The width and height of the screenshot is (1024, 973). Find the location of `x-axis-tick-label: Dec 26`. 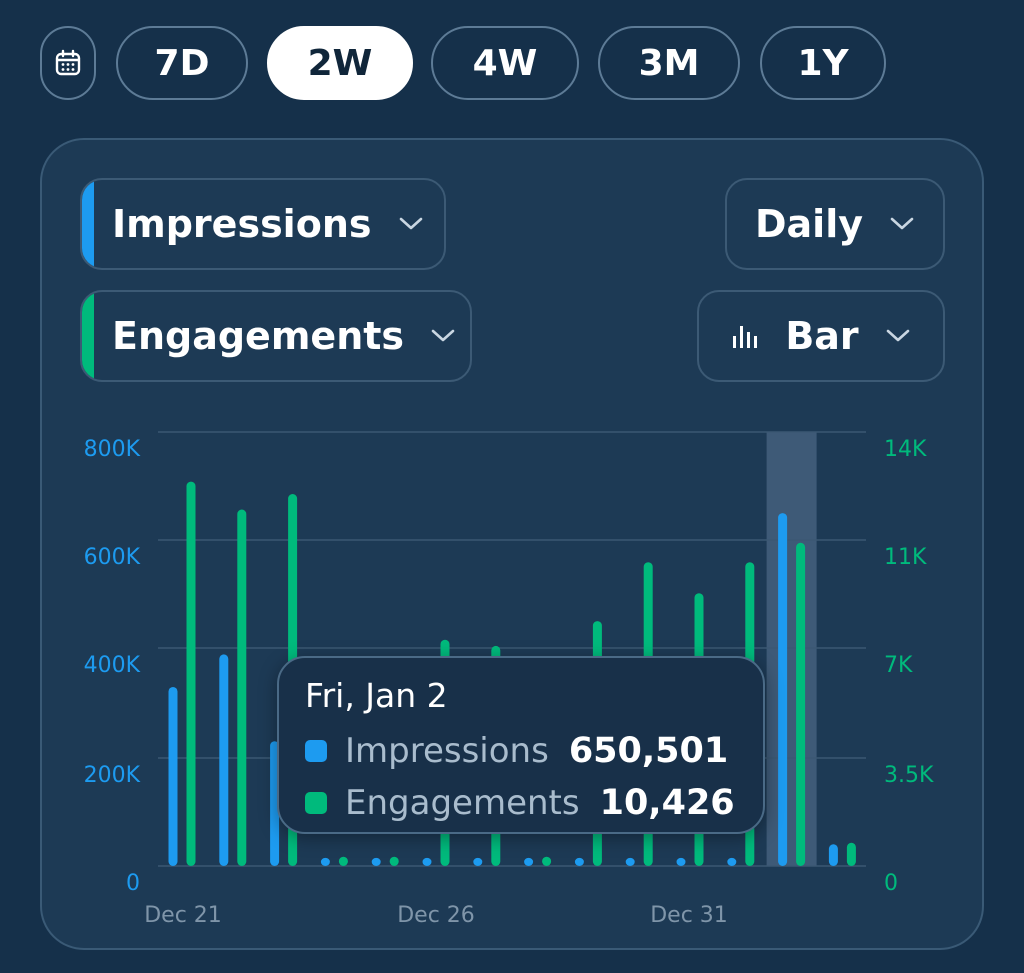

x-axis-tick-label: Dec 26 is located at coordinates (436, 915).